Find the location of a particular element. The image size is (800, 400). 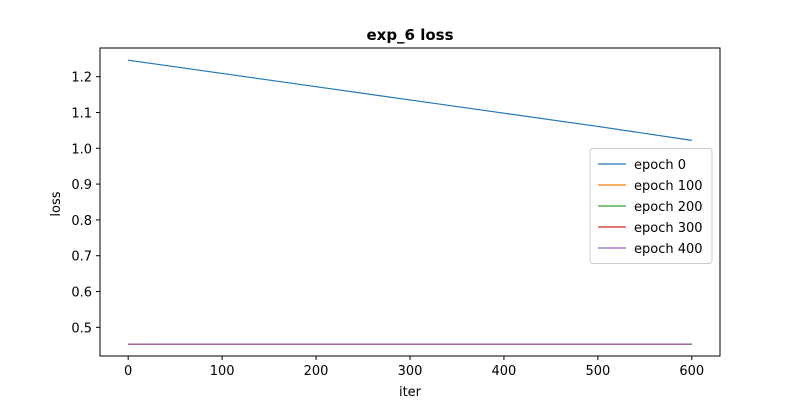

y-axis-ticks: 0.5 0.6 0.7 0.8 0.9 1.0 1.1 1.2 is located at coordinates (85, 203).